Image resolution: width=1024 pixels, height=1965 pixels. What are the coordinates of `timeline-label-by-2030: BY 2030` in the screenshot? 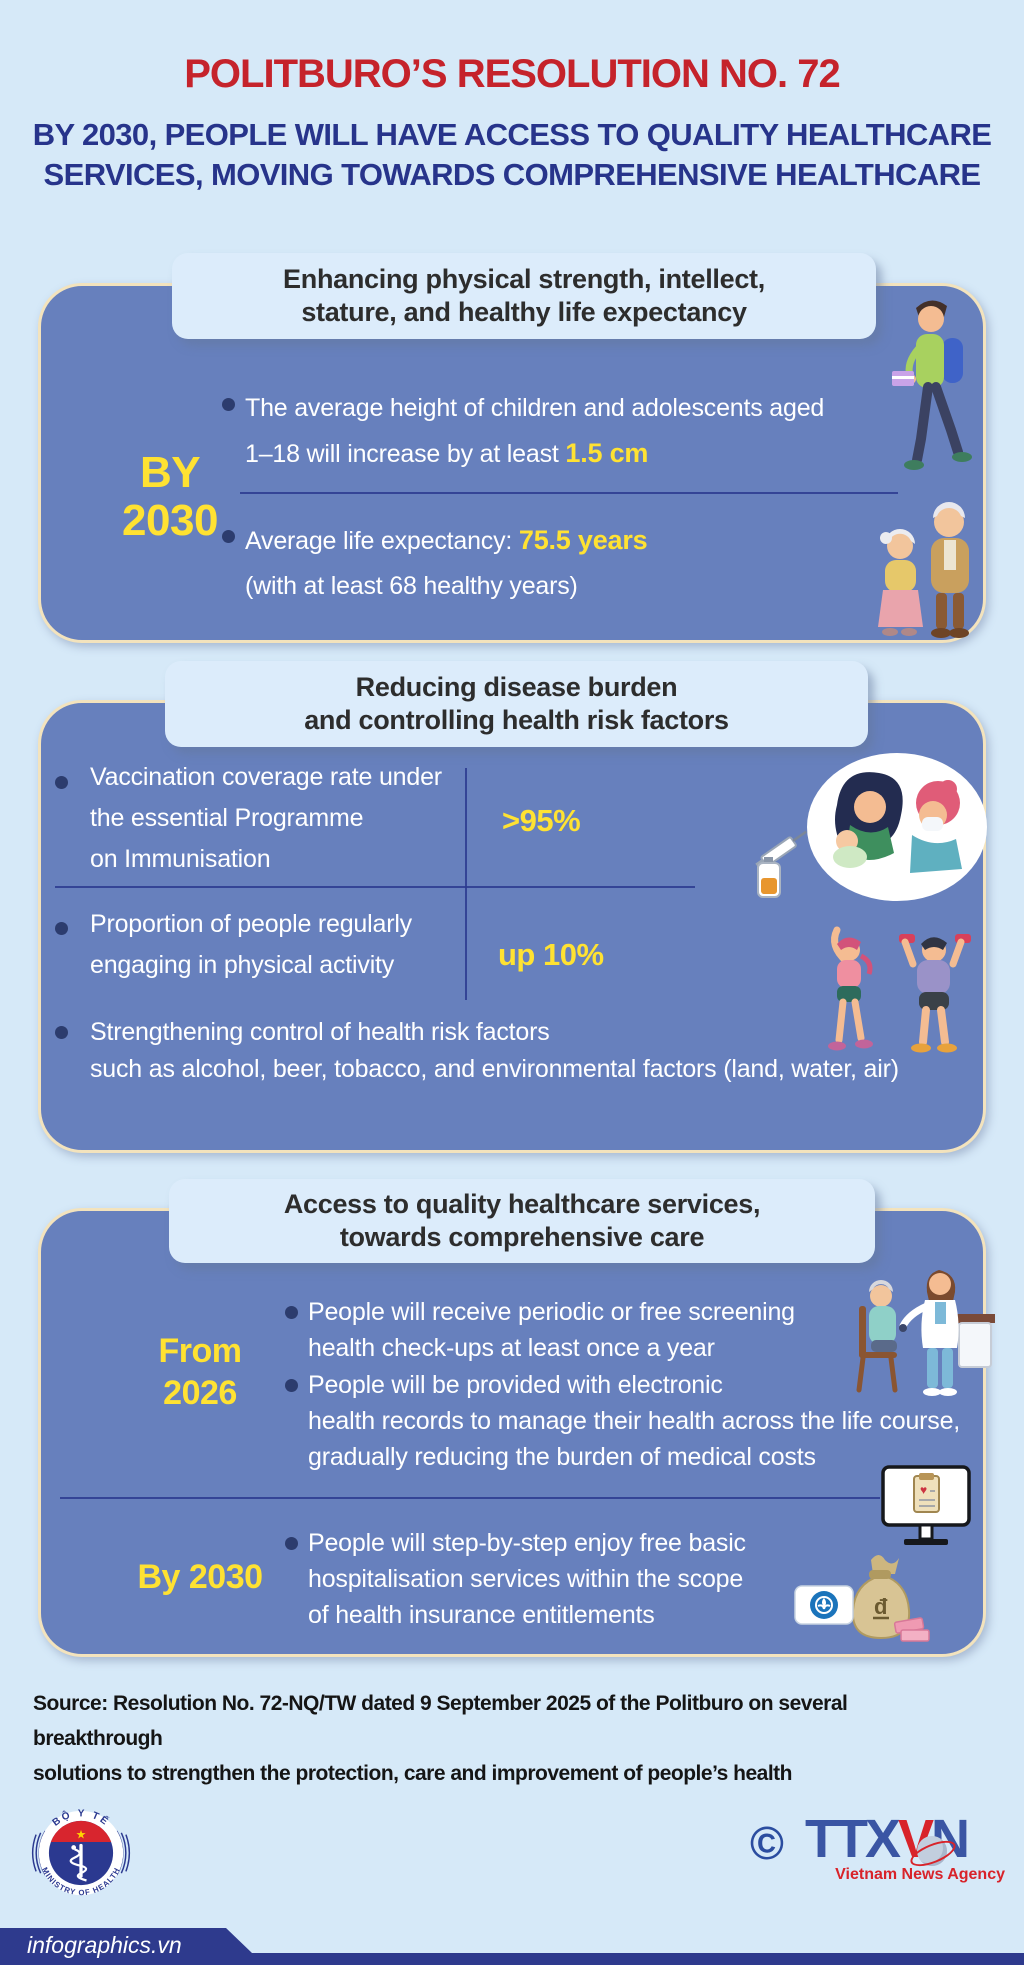 It's located at (170, 496).